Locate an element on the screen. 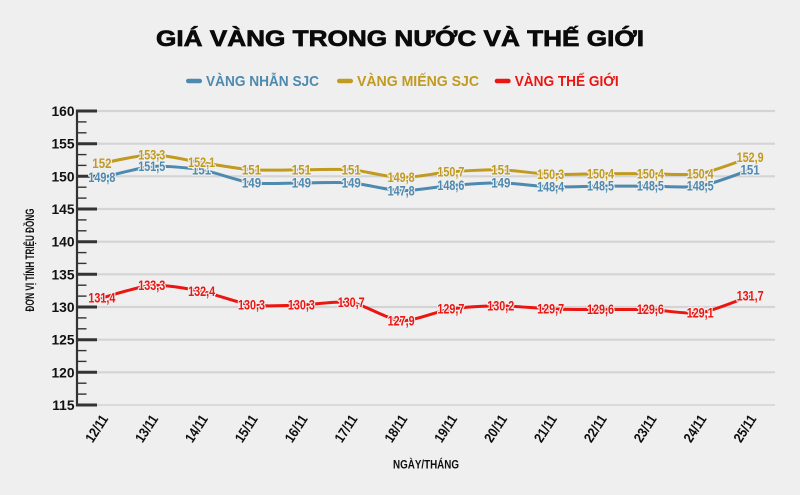 The image size is (800, 495). svg-text: 135 is located at coordinates (62, 274).